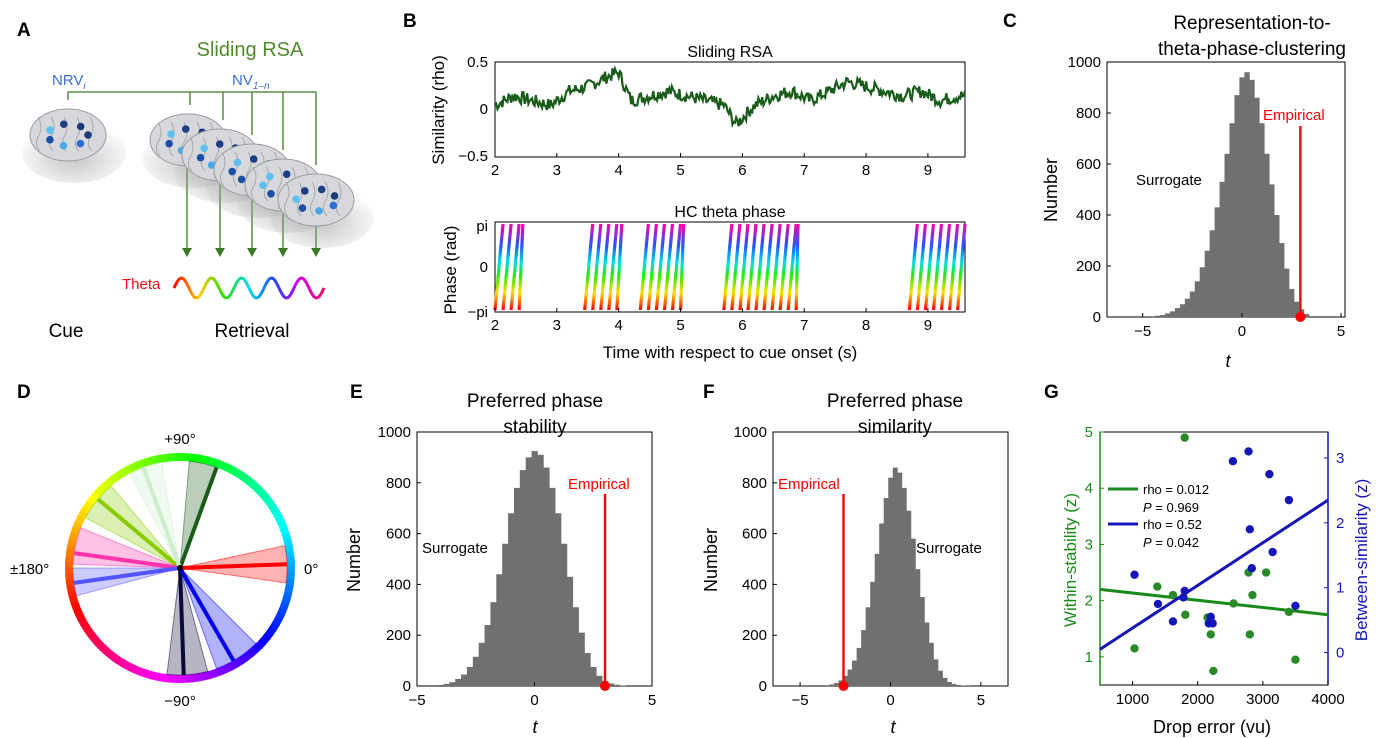 The width and height of the screenshot is (1376, 738). Describe the element at coordinates (1172, 524) in the screenshot. I see `g-legend-blue-rho: rho = 0.52` at that location.